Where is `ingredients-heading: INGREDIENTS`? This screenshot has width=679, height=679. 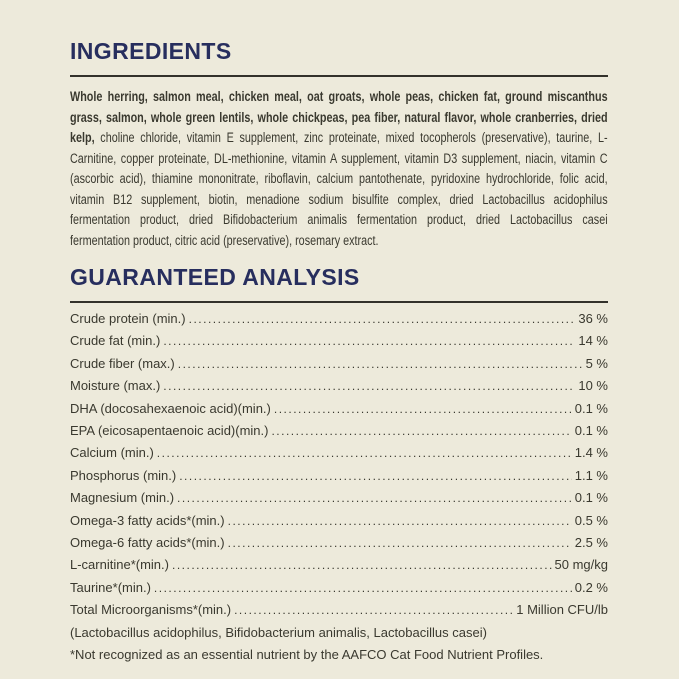 ingredients-heading: INGREDIENTS is located at coordinates (339, 57).